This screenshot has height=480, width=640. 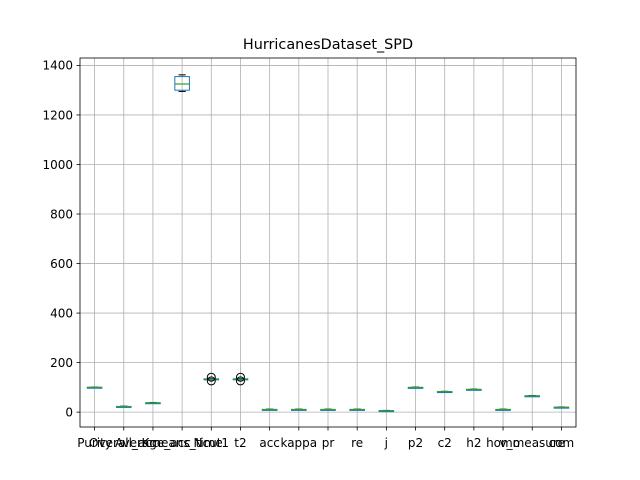 What do you see at coordinates (474, 389) in the screenshot?
I see `box-h2` at bounding box center [474, 389].